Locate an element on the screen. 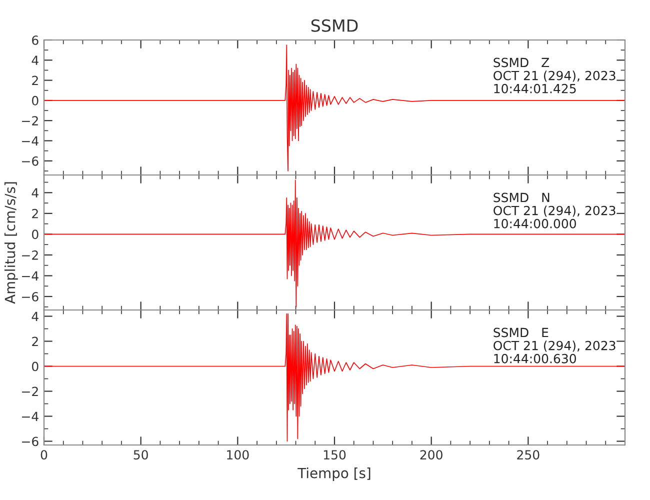  x-tick-label: 100 is located at coordinates (238, 455).